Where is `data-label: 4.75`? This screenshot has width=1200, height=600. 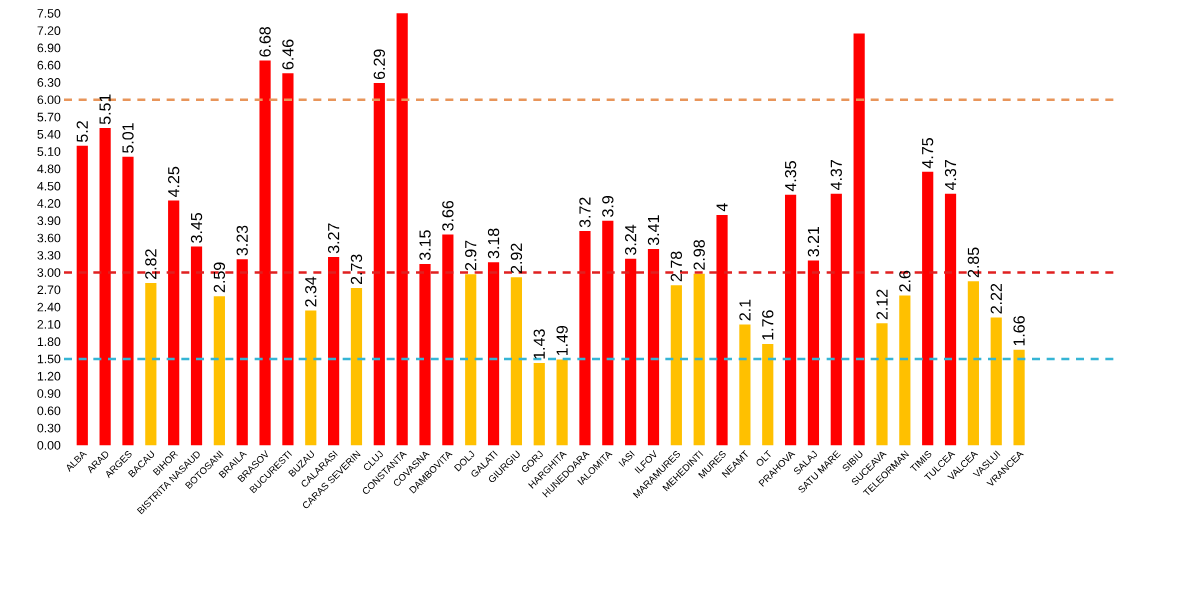 data-label: 4.75 is located at coordinates (928, 153).